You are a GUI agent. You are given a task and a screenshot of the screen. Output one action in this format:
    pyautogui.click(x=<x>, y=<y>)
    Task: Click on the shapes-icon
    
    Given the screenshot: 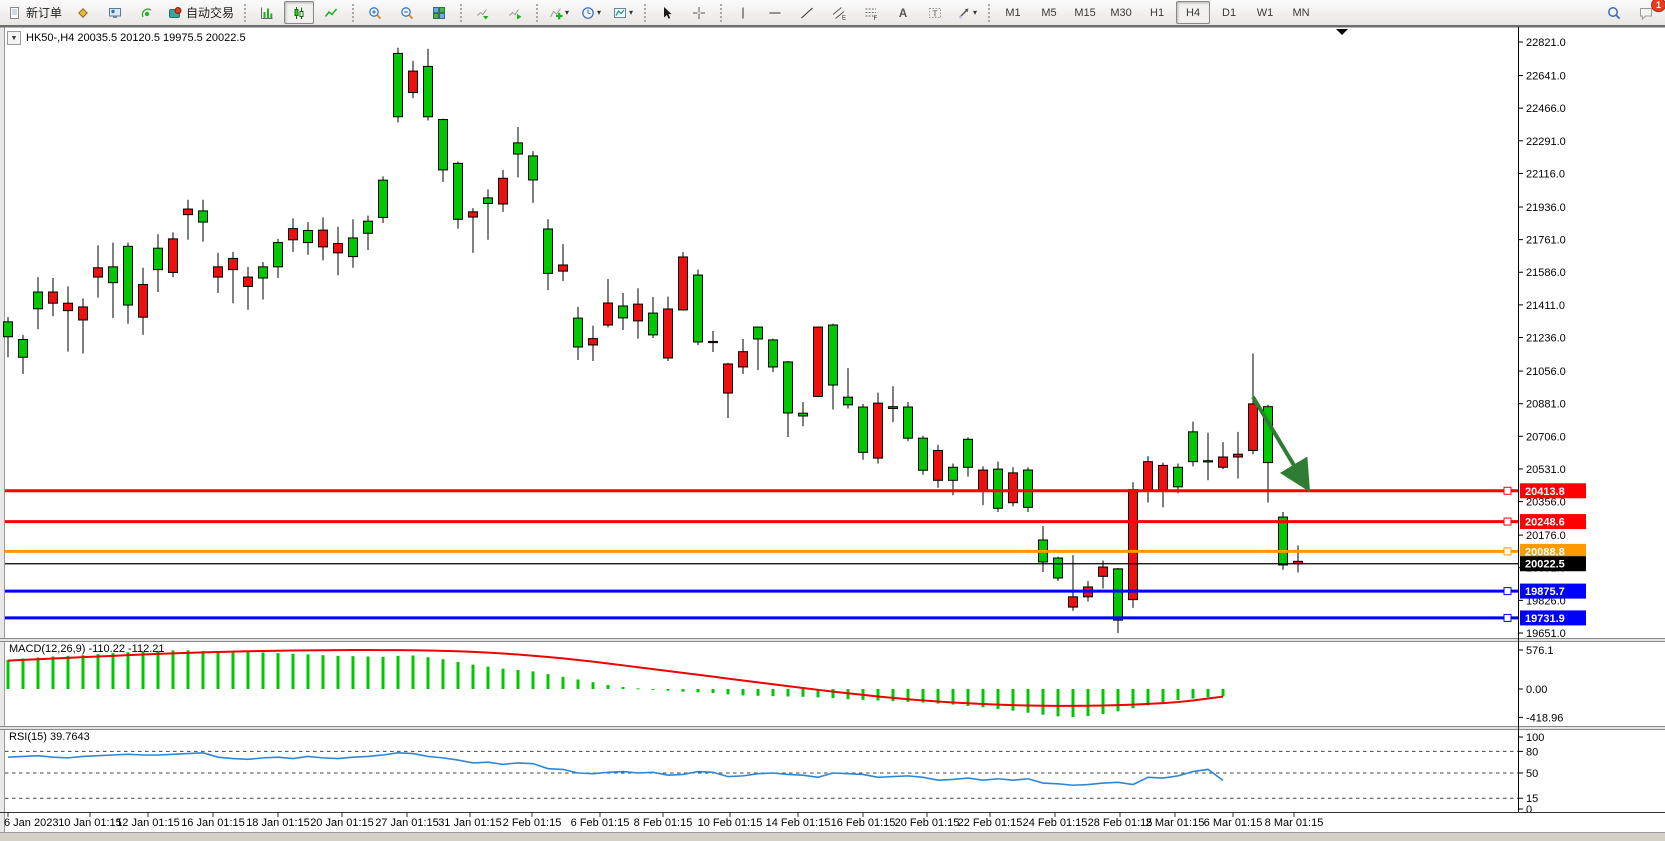 What is the action you would take?
    pyautogui.click(x=964, y=13)
    